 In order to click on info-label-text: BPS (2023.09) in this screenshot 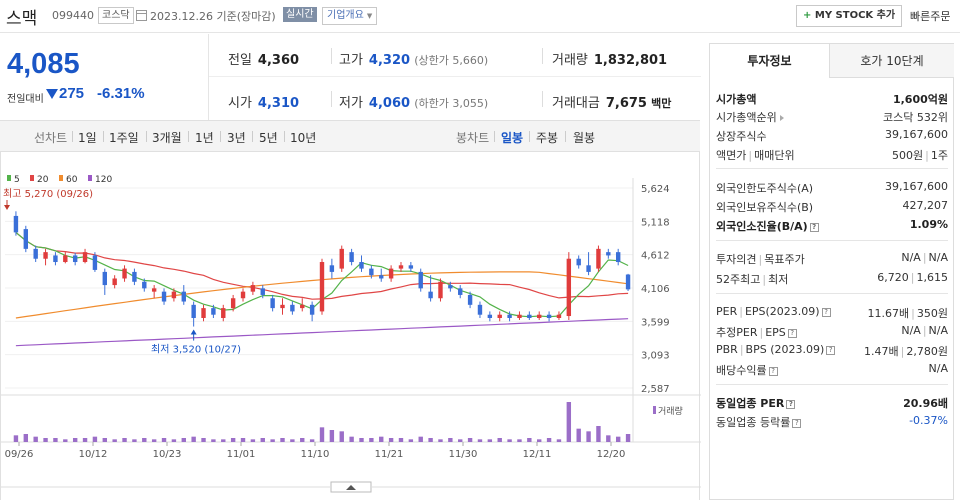, I will do `click(785, 349)`.